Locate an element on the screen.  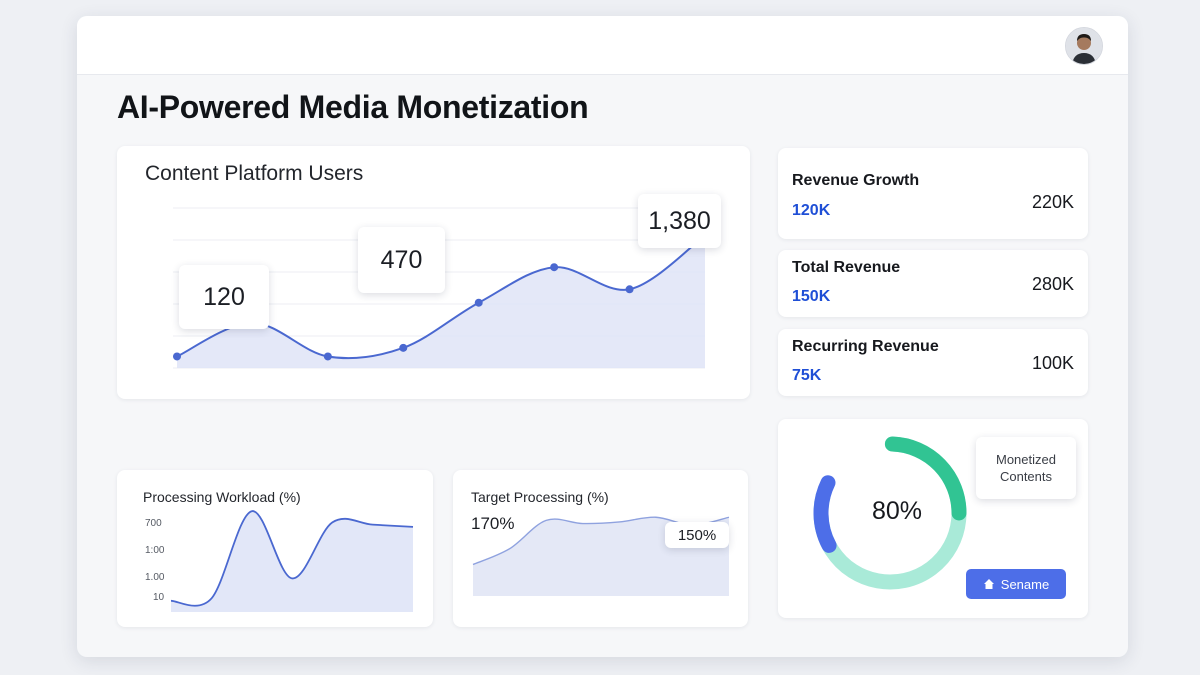
users-chart-title: Content Platform Users is located at coordinates (254, 173).